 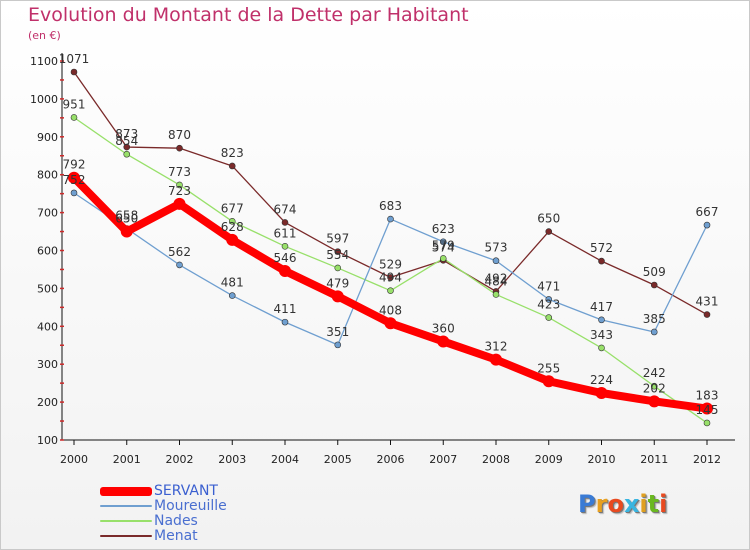 I want to click on x-tick-label: 2006, so click(x=391, y=459).